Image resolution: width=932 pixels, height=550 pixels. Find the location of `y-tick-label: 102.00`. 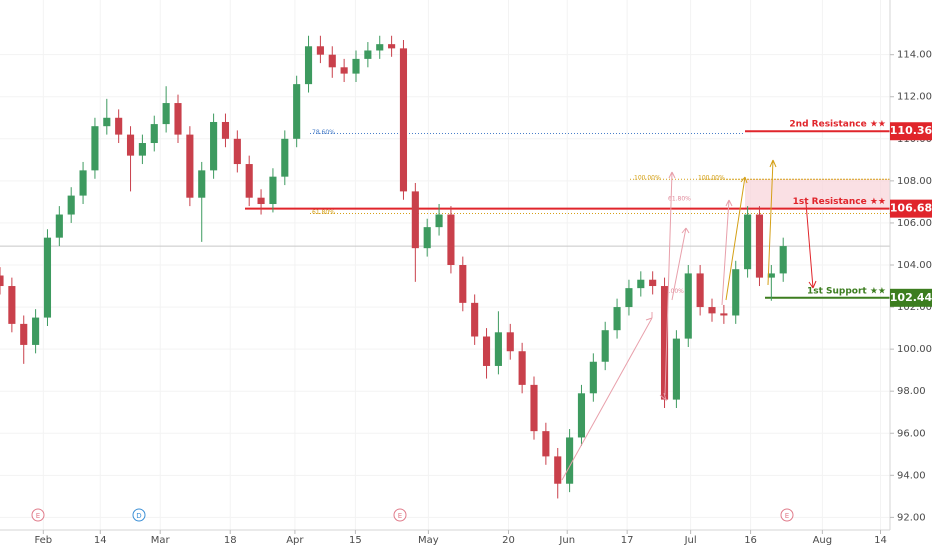

y-tick-label: 102.00 is located at coordinates (914, 307).